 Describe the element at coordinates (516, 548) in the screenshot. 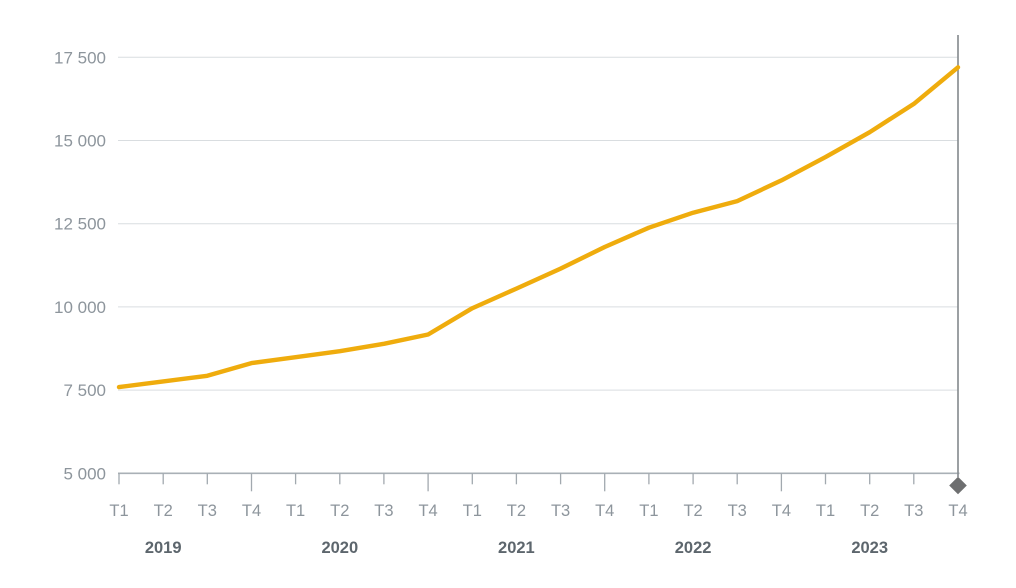

I see `year-label: 2021` at that location.